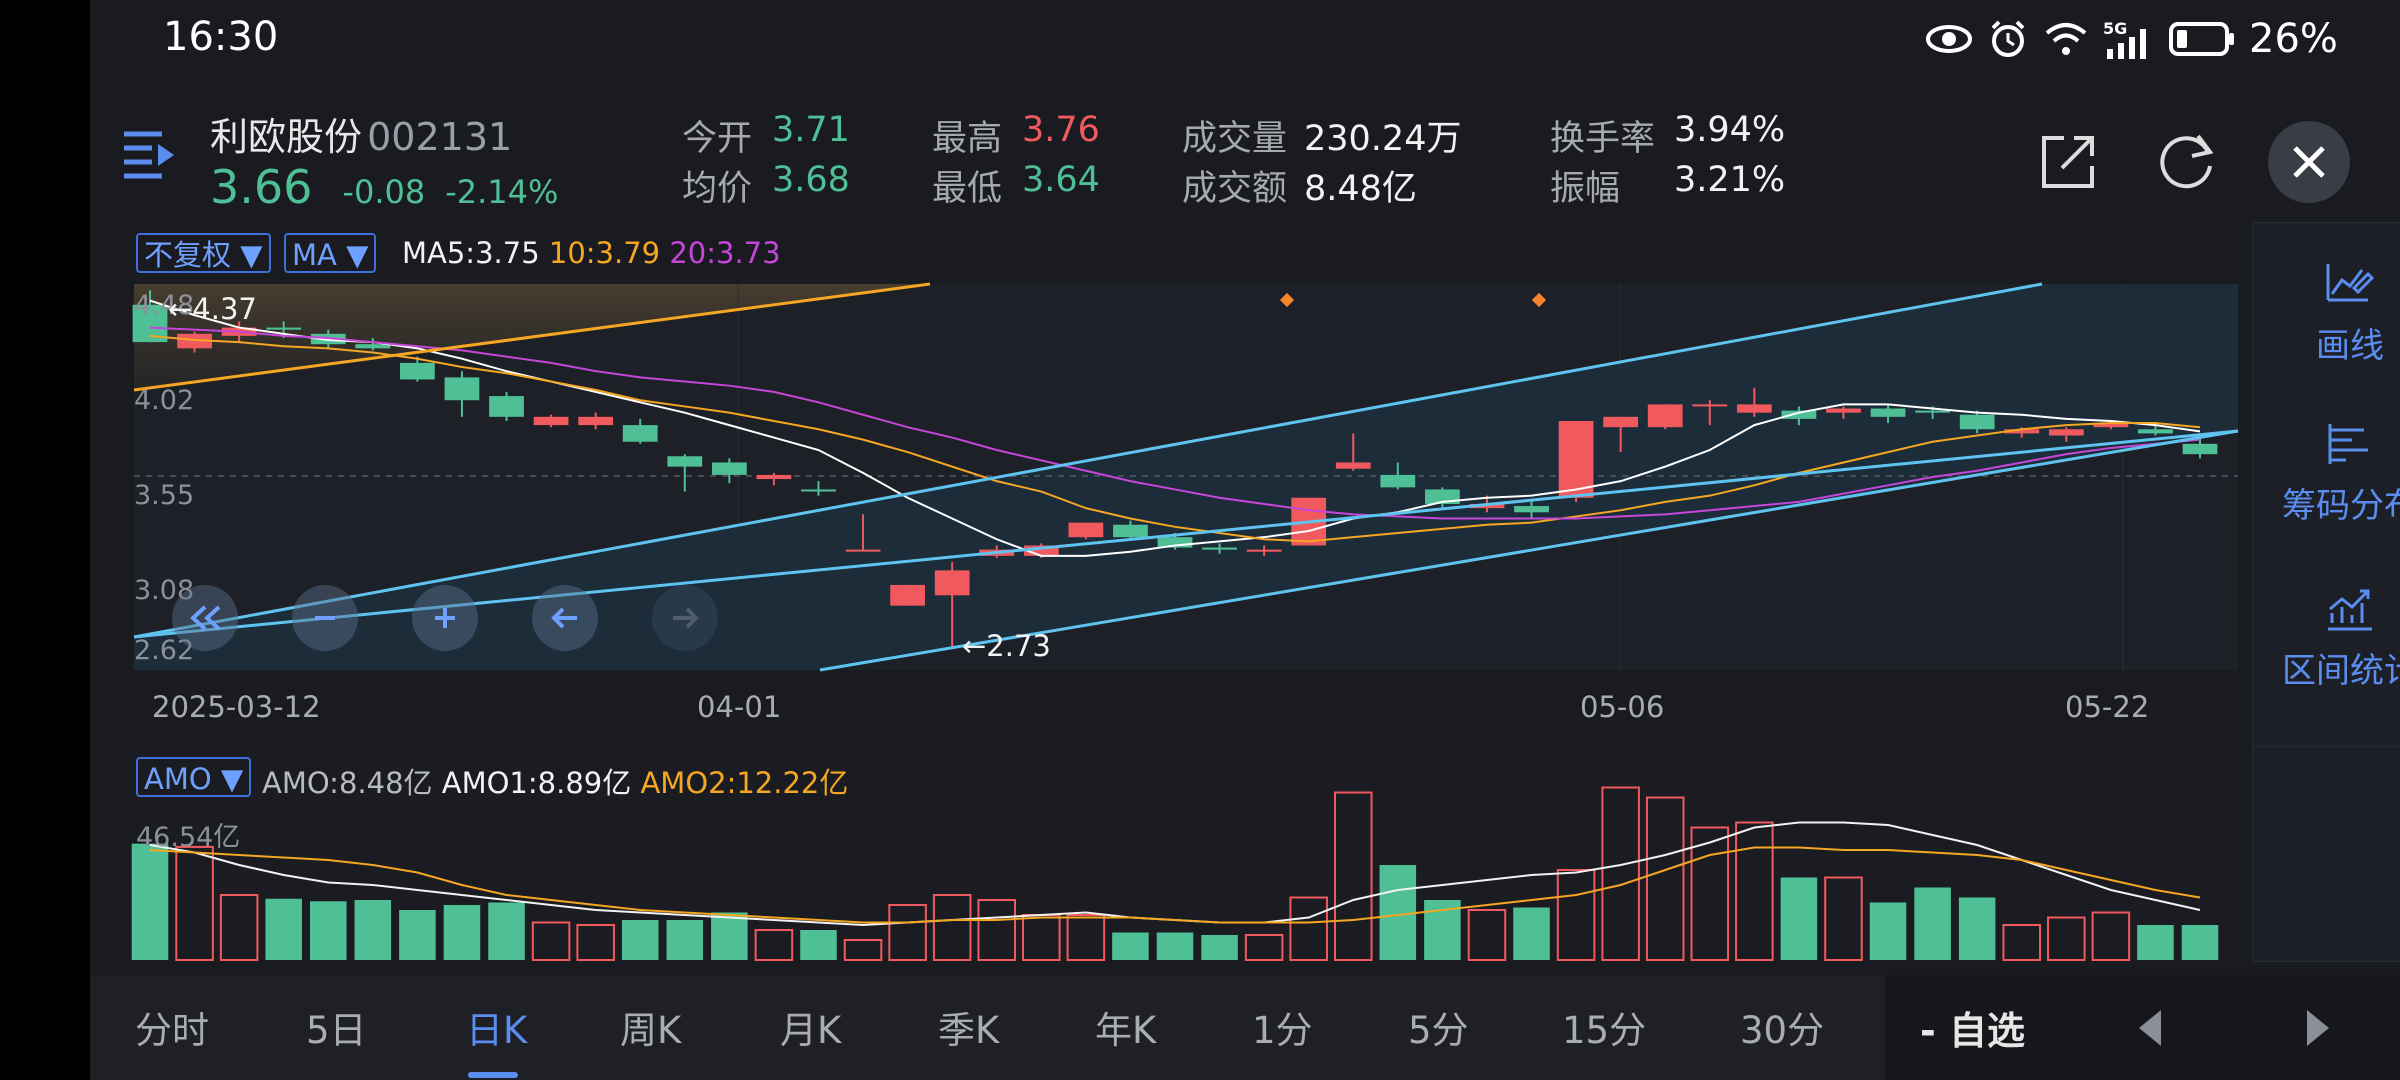 The width and height of the screenshot is (2400, 1080). Describe the element at coordinates (445, 618) in the screenshot. I see `zoom-in-button` at that location.